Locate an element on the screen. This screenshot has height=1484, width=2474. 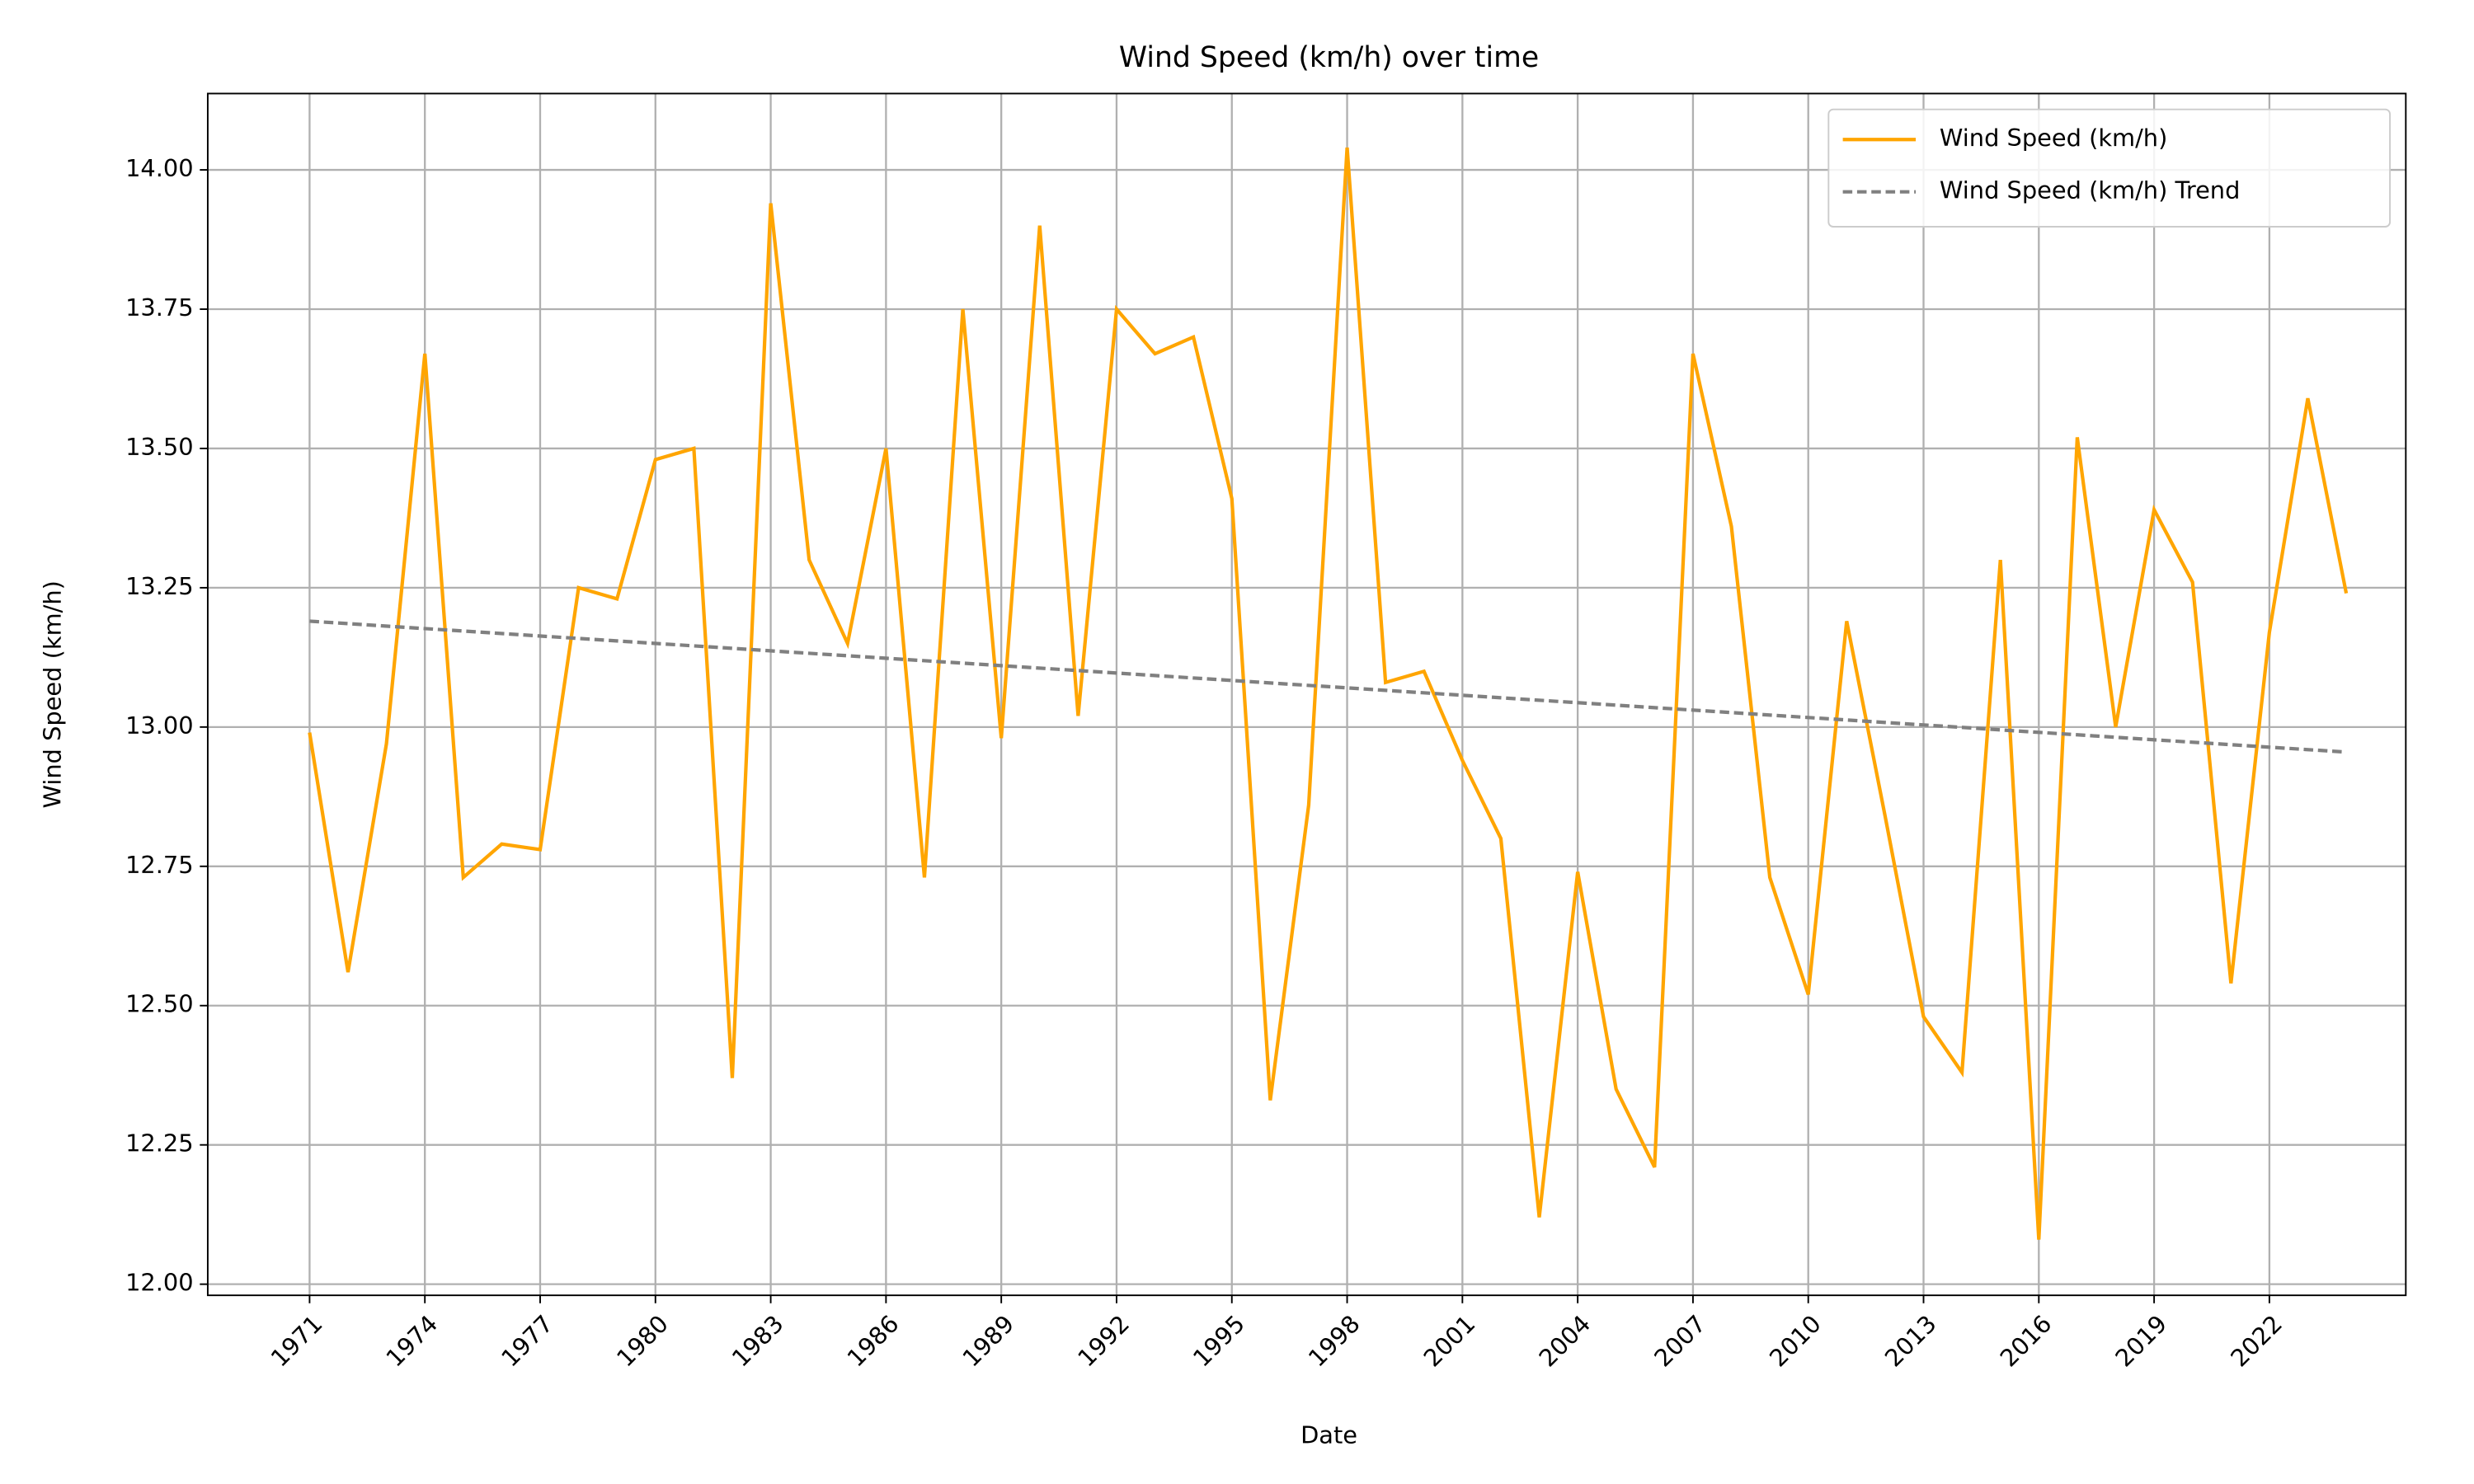
x-tick-label: 2019 is located at coordinates (2140, 1340).